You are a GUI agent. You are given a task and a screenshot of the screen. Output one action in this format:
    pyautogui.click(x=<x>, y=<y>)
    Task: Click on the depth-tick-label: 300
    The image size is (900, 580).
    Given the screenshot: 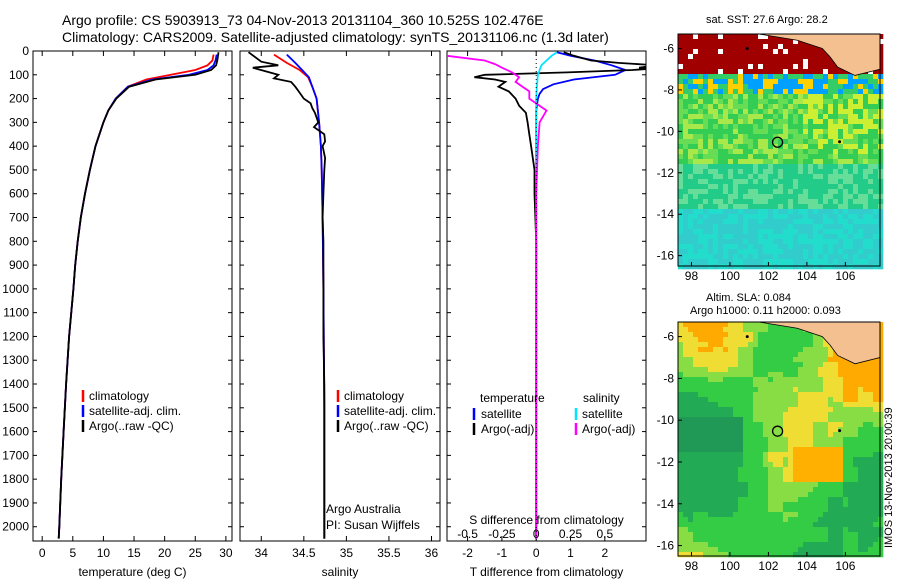 What is the action you would take?
    pyautogui.click(x=19, y=122)
    